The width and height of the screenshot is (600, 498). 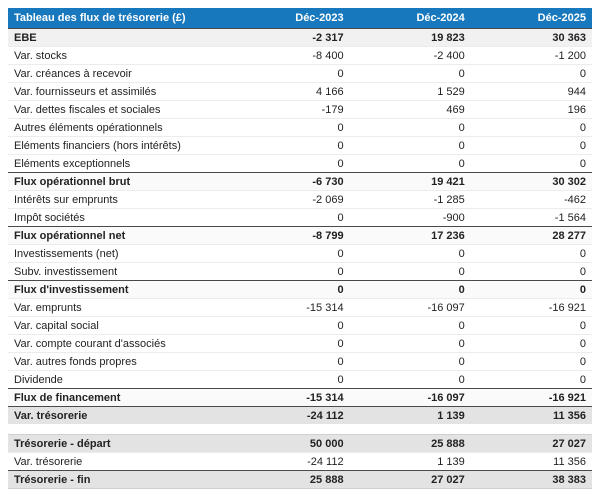 I want to click on table-row: Eléments financiers (hors intérêts) 0 0 0, so click(x=300, y=145).